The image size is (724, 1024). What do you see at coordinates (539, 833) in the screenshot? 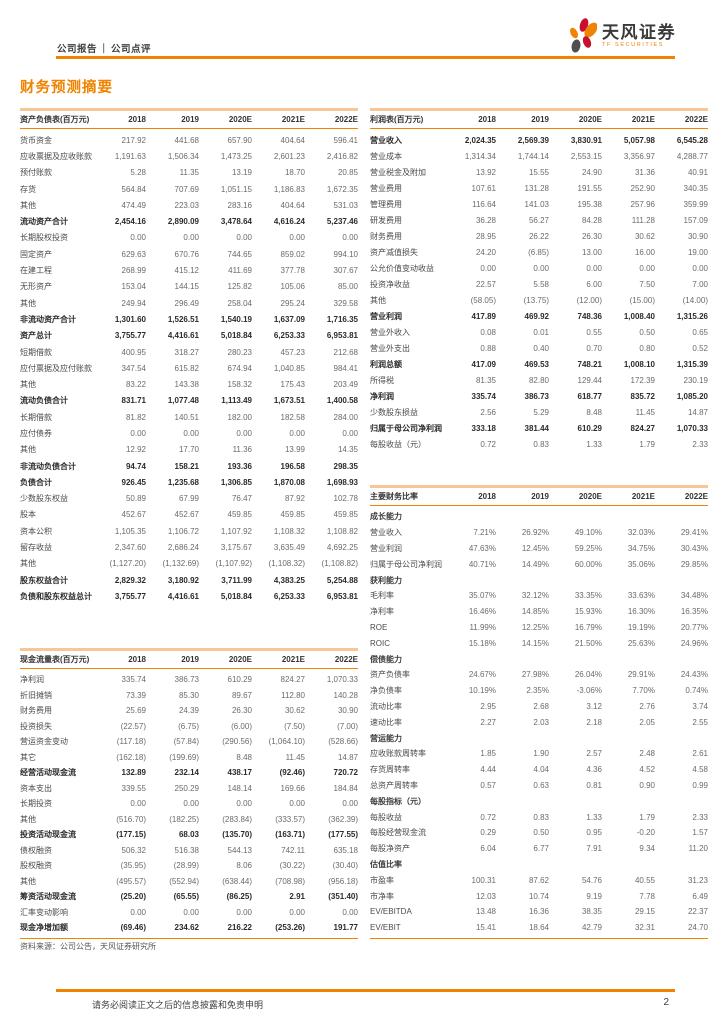
I see `table-row: 每股经营现金流 0.29 0.50 0.95 -0.20 1.57` at bounding box center [539, 833].